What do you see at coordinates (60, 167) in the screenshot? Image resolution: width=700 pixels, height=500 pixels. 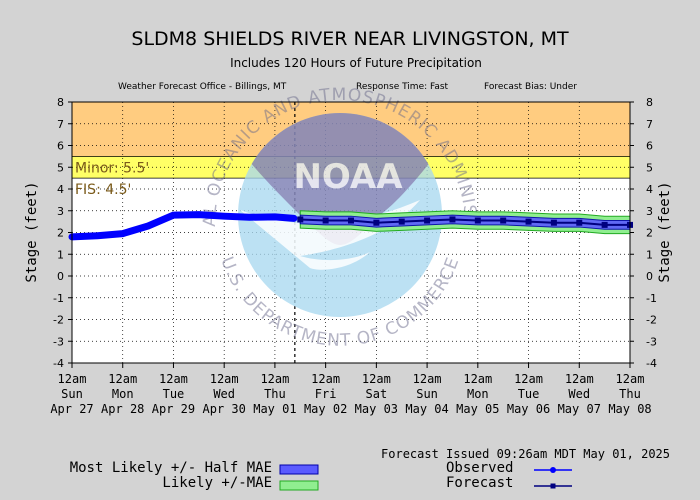 I see `y-tick-label-left: 5` at bounding box center [60, 167].